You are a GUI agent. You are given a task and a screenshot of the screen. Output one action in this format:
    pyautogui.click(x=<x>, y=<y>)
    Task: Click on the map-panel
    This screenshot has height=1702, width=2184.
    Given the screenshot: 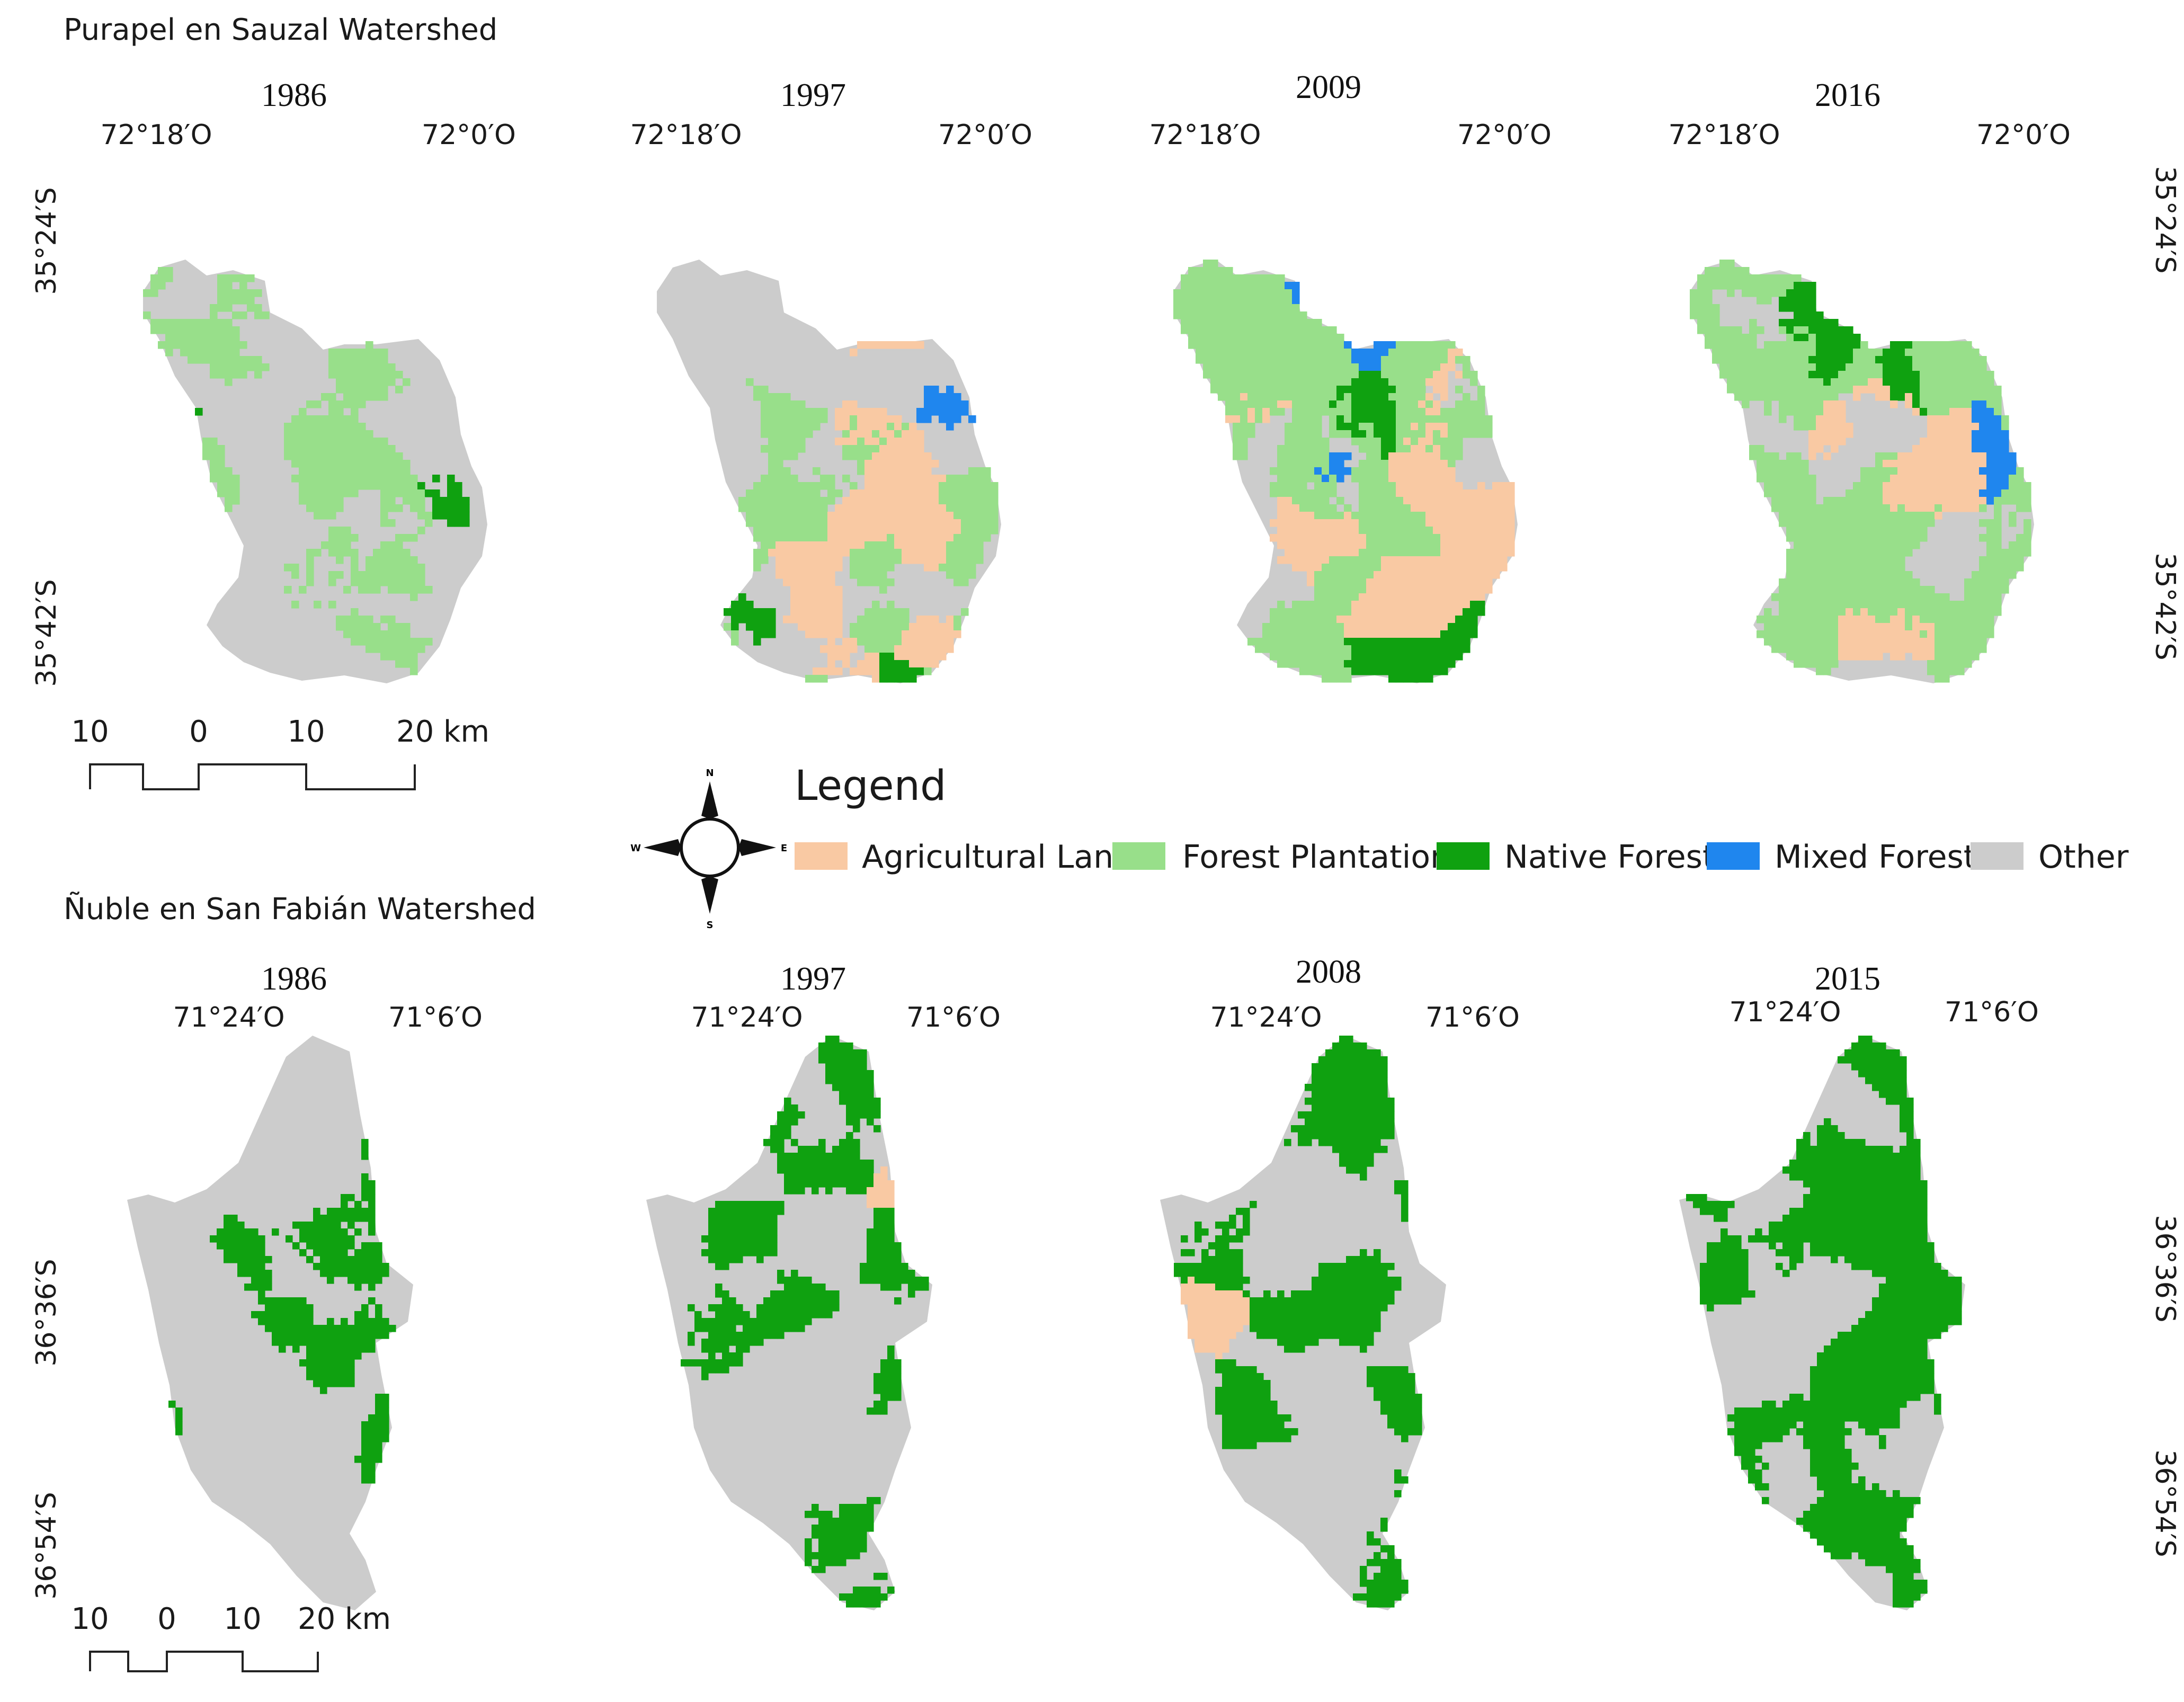 What is the action you would take?
    pyautogui.click(x=829, y=471)
    